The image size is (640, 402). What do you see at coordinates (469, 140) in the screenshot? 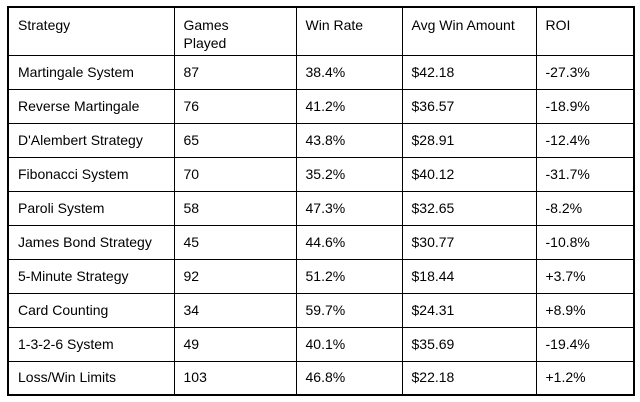
I see `cell-avg-win-amount: $28.91` at bounding box center [469, 140].